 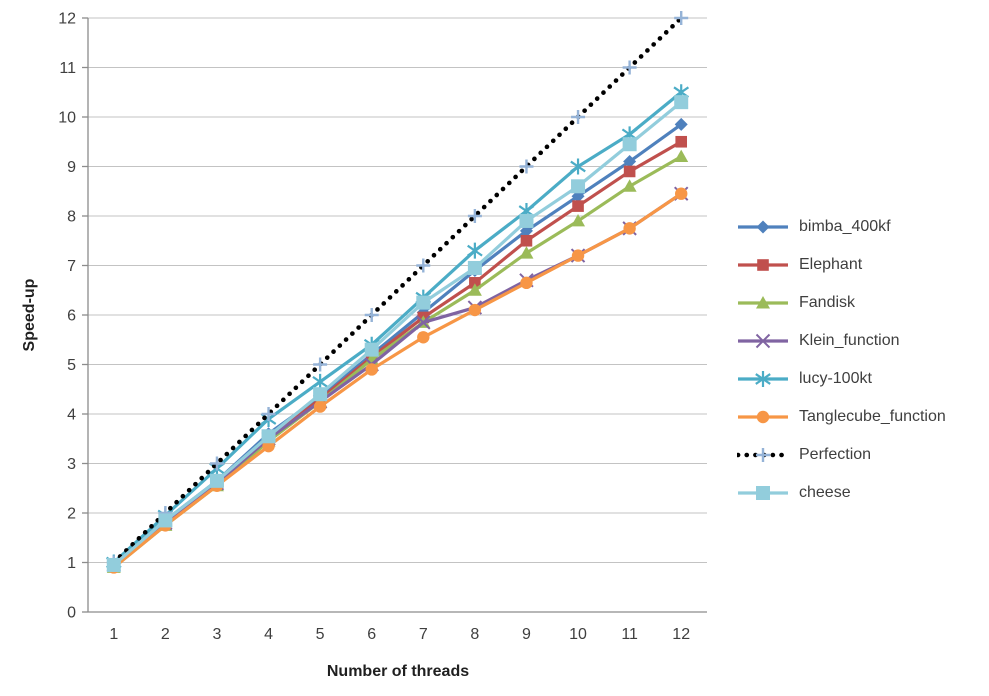 What do you see at coordinates (825, 492) in the screenshot?
I see `legend-label: cheese` at bounding box center [825, 492].